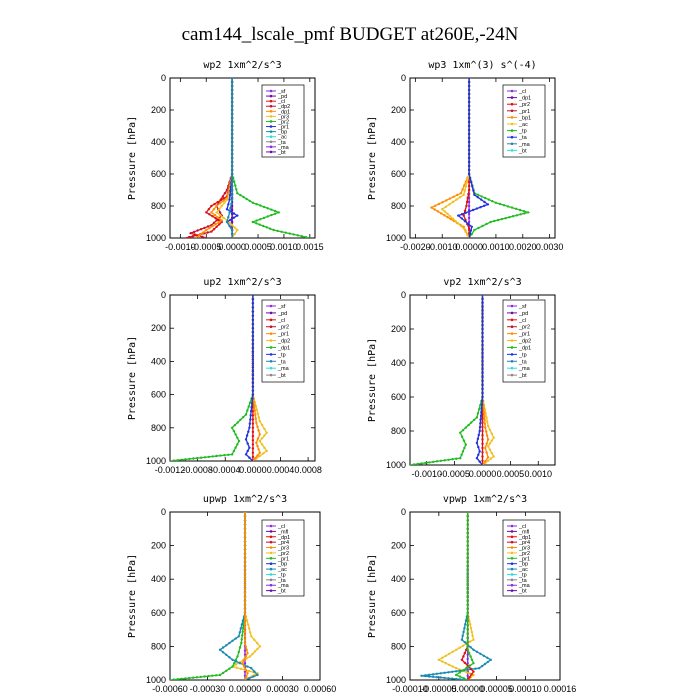 The image size is (700, 700). Describe the element at coordinates (524, 549) in the screenshot. I see `legend-label: _pr3` at that location.